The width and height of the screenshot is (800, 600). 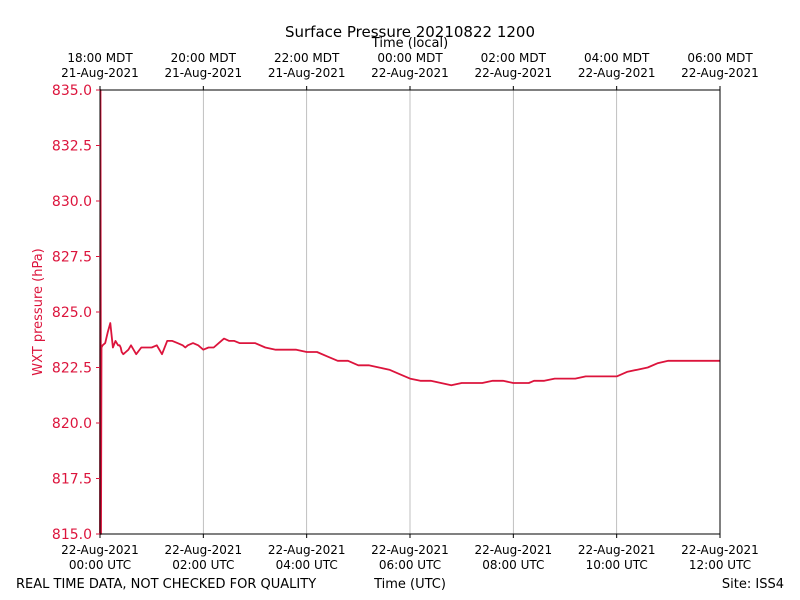 What do you see at coordinates (410, 32) in the screenshot?
I see `chart-title: Surface Pressure 20210822 1200` at bounding box center [410, 32].